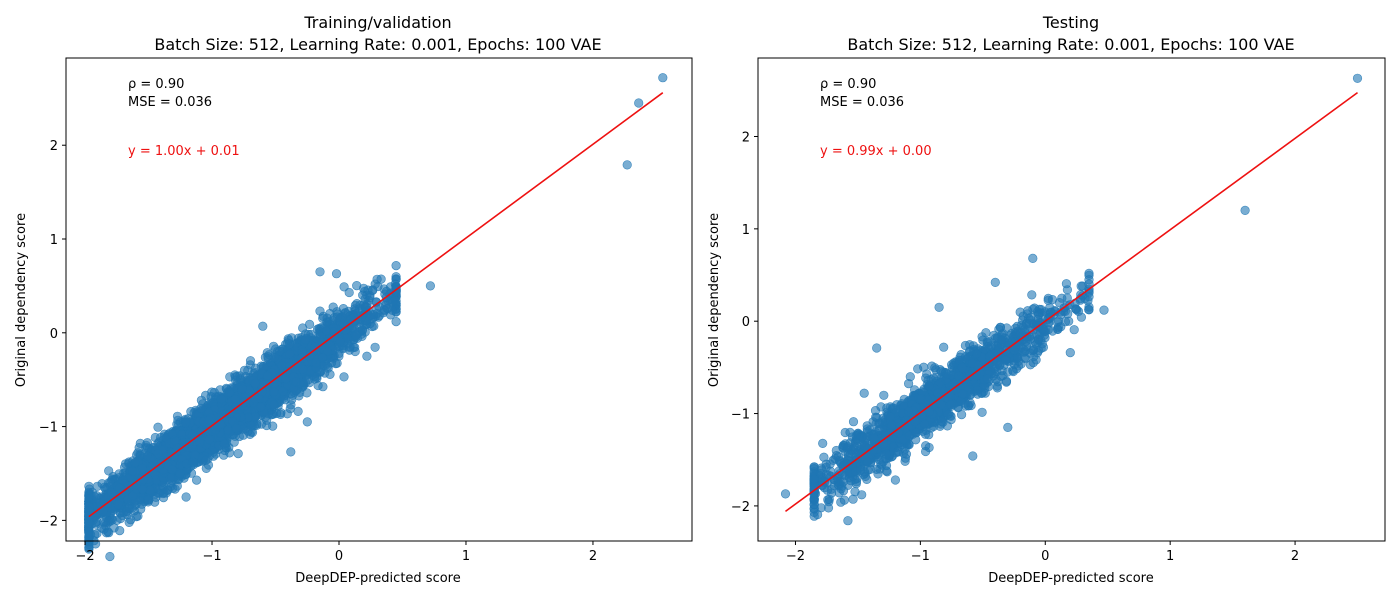 This screenshot has height=600, width=1400. What do you see at coordinates (54, 240) in the screenshot?
I see `y-tick-label: 1` at bounding box center [54, 240].